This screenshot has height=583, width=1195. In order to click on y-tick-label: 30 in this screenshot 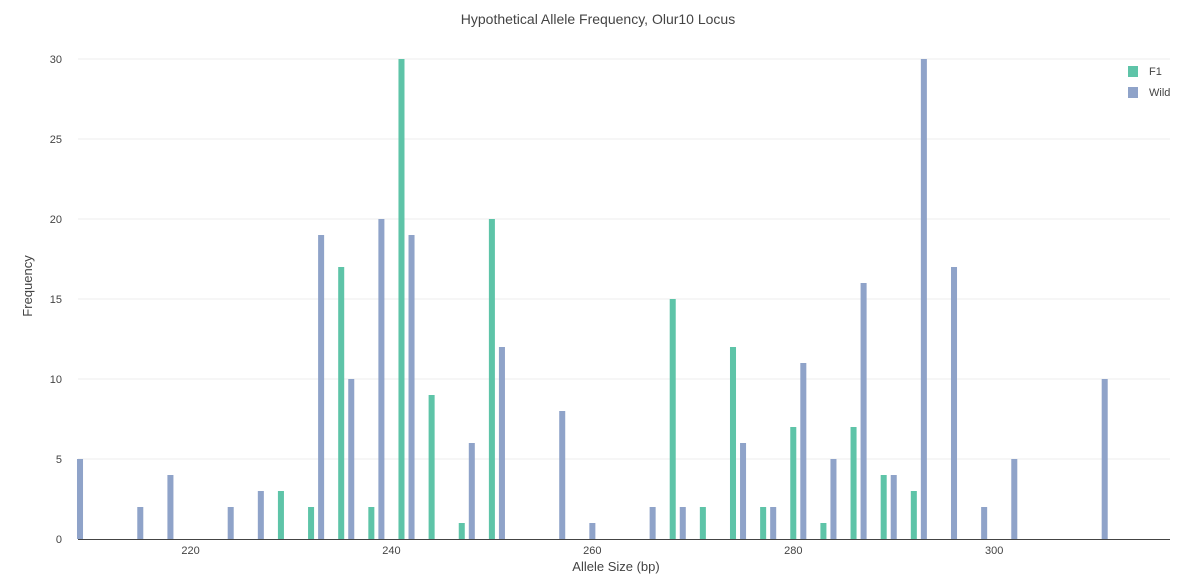, I will do `click(56, 60)`.